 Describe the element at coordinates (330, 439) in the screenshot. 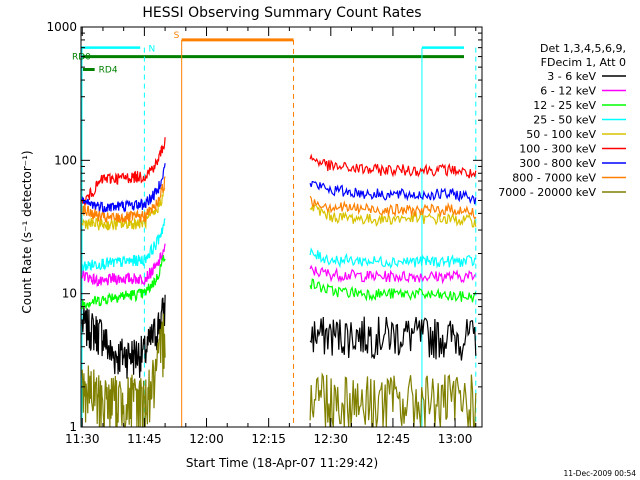

I see `x-tick-label: 12:30` at that location.